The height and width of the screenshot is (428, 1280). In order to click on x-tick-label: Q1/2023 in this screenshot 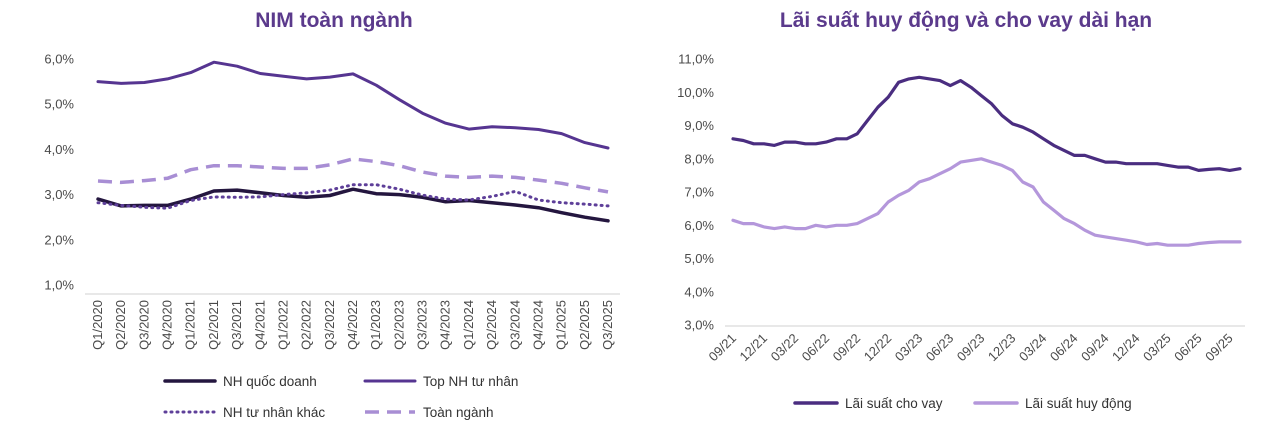, I will do `click(375, 325)`.